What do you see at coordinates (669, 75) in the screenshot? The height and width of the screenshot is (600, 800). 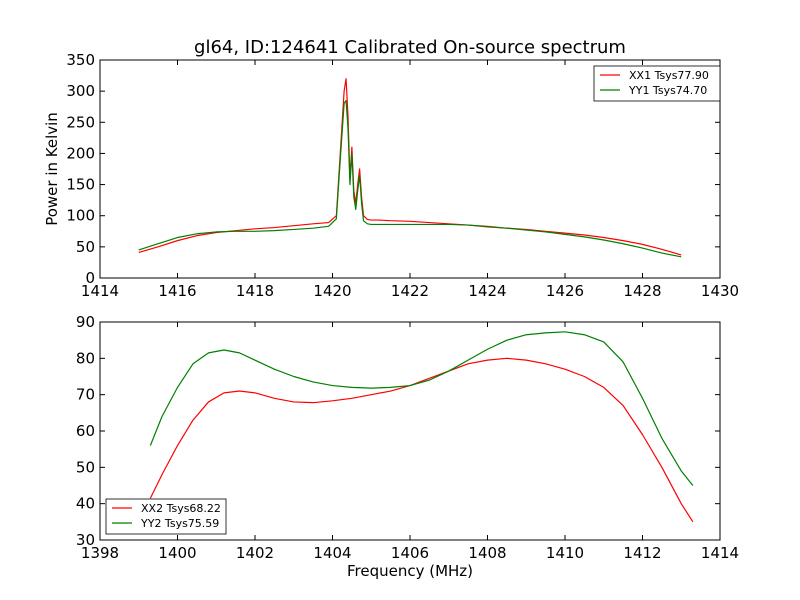 I see `top-legend-label-1: XX1 Tsys77.90` at bounding box center [669, 75].